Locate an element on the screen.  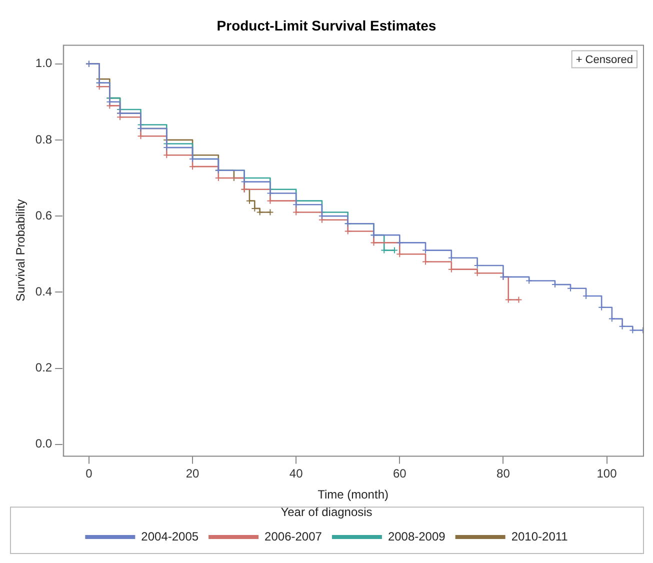
legend-label: 2004-2005 is located at coordinates (170, 536).